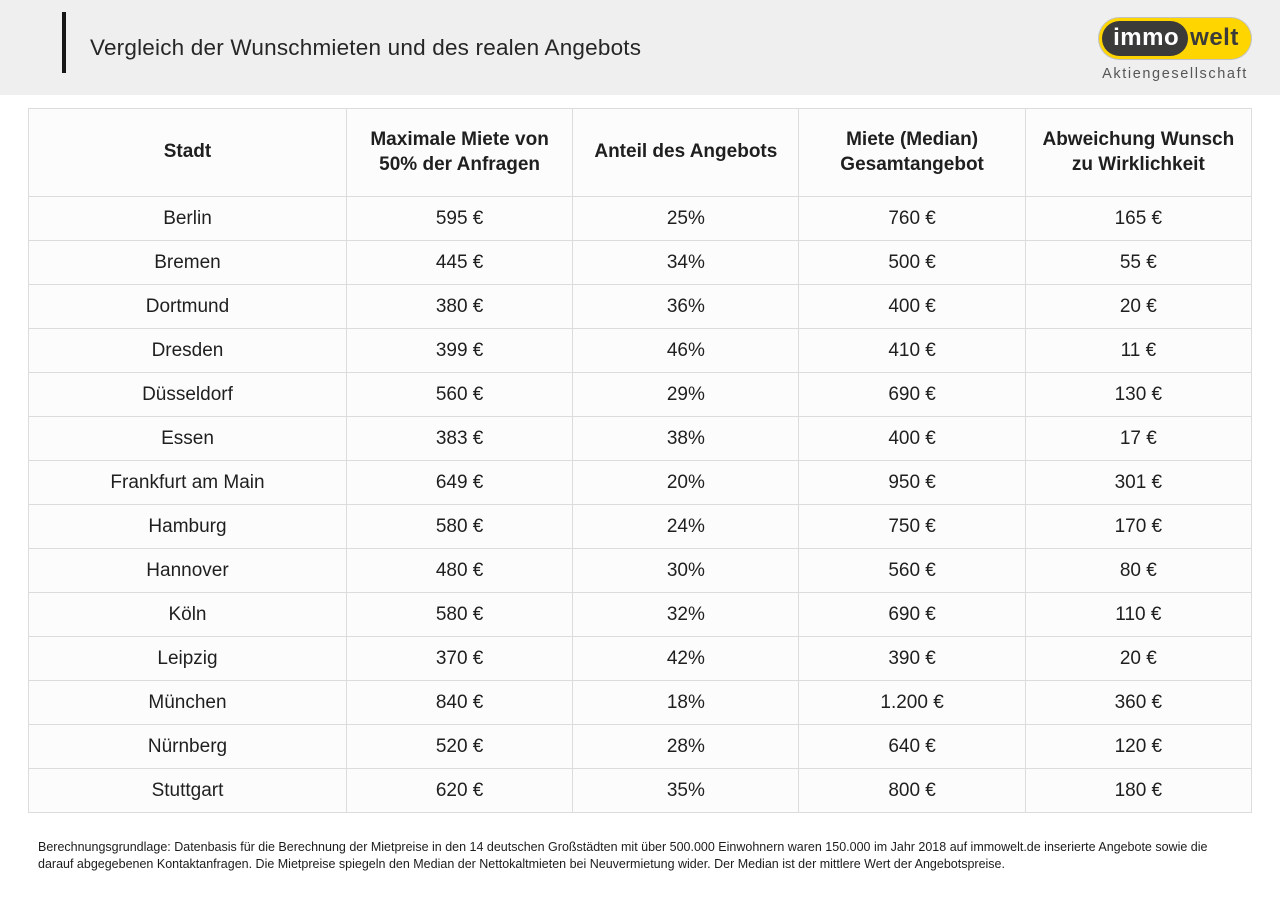 The height and width of the screenshot is (905, 1280). I want to click on table-row: Berlin 595 €25% 760 €165 €, so click(640, 218).